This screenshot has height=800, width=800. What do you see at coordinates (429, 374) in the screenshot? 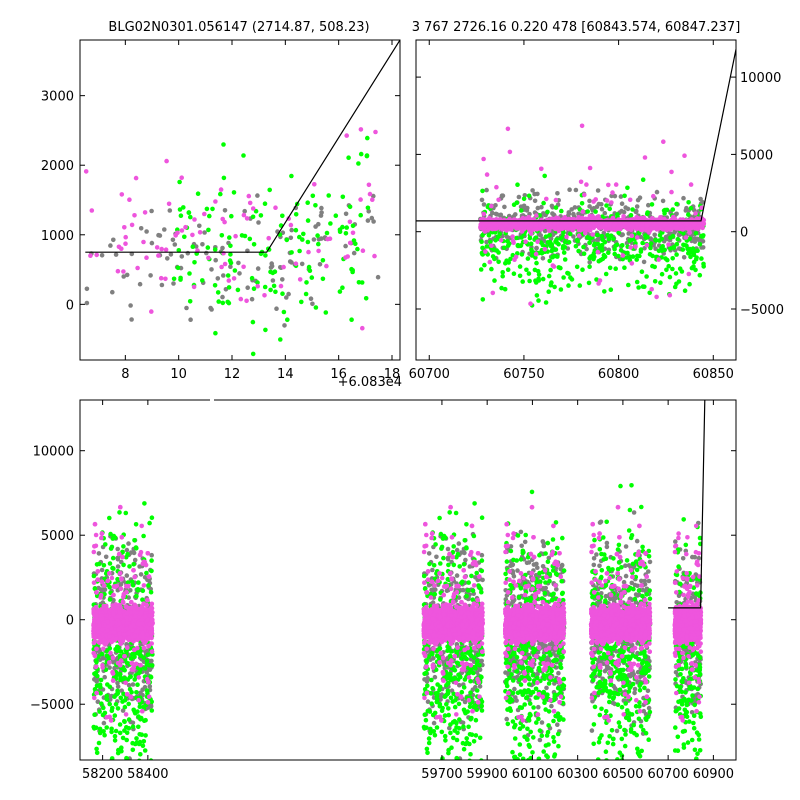
I see `x-tick-label: 60700` at bounding box center [429, 374].